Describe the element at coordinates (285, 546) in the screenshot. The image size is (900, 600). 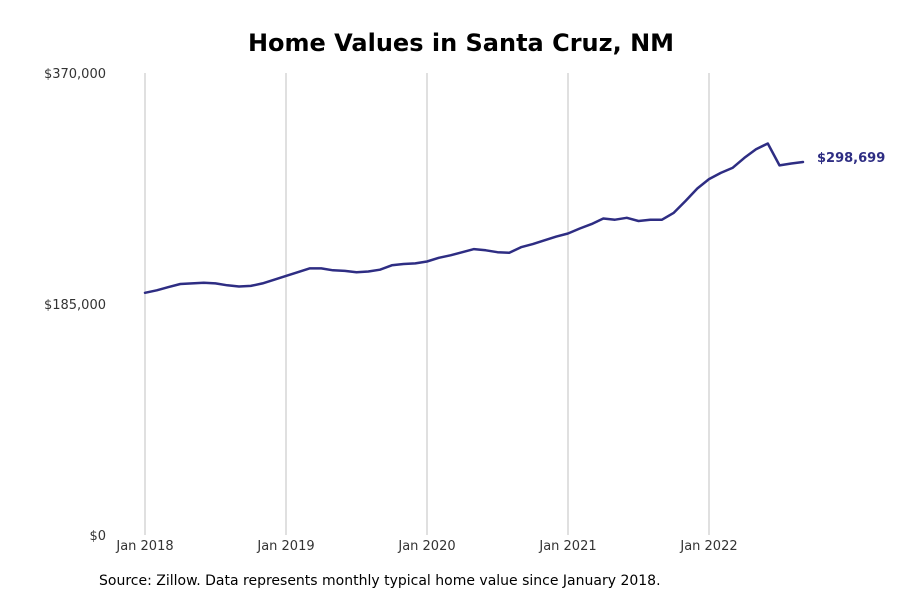
I see `x-tick-label: Jan 2019` at that location.